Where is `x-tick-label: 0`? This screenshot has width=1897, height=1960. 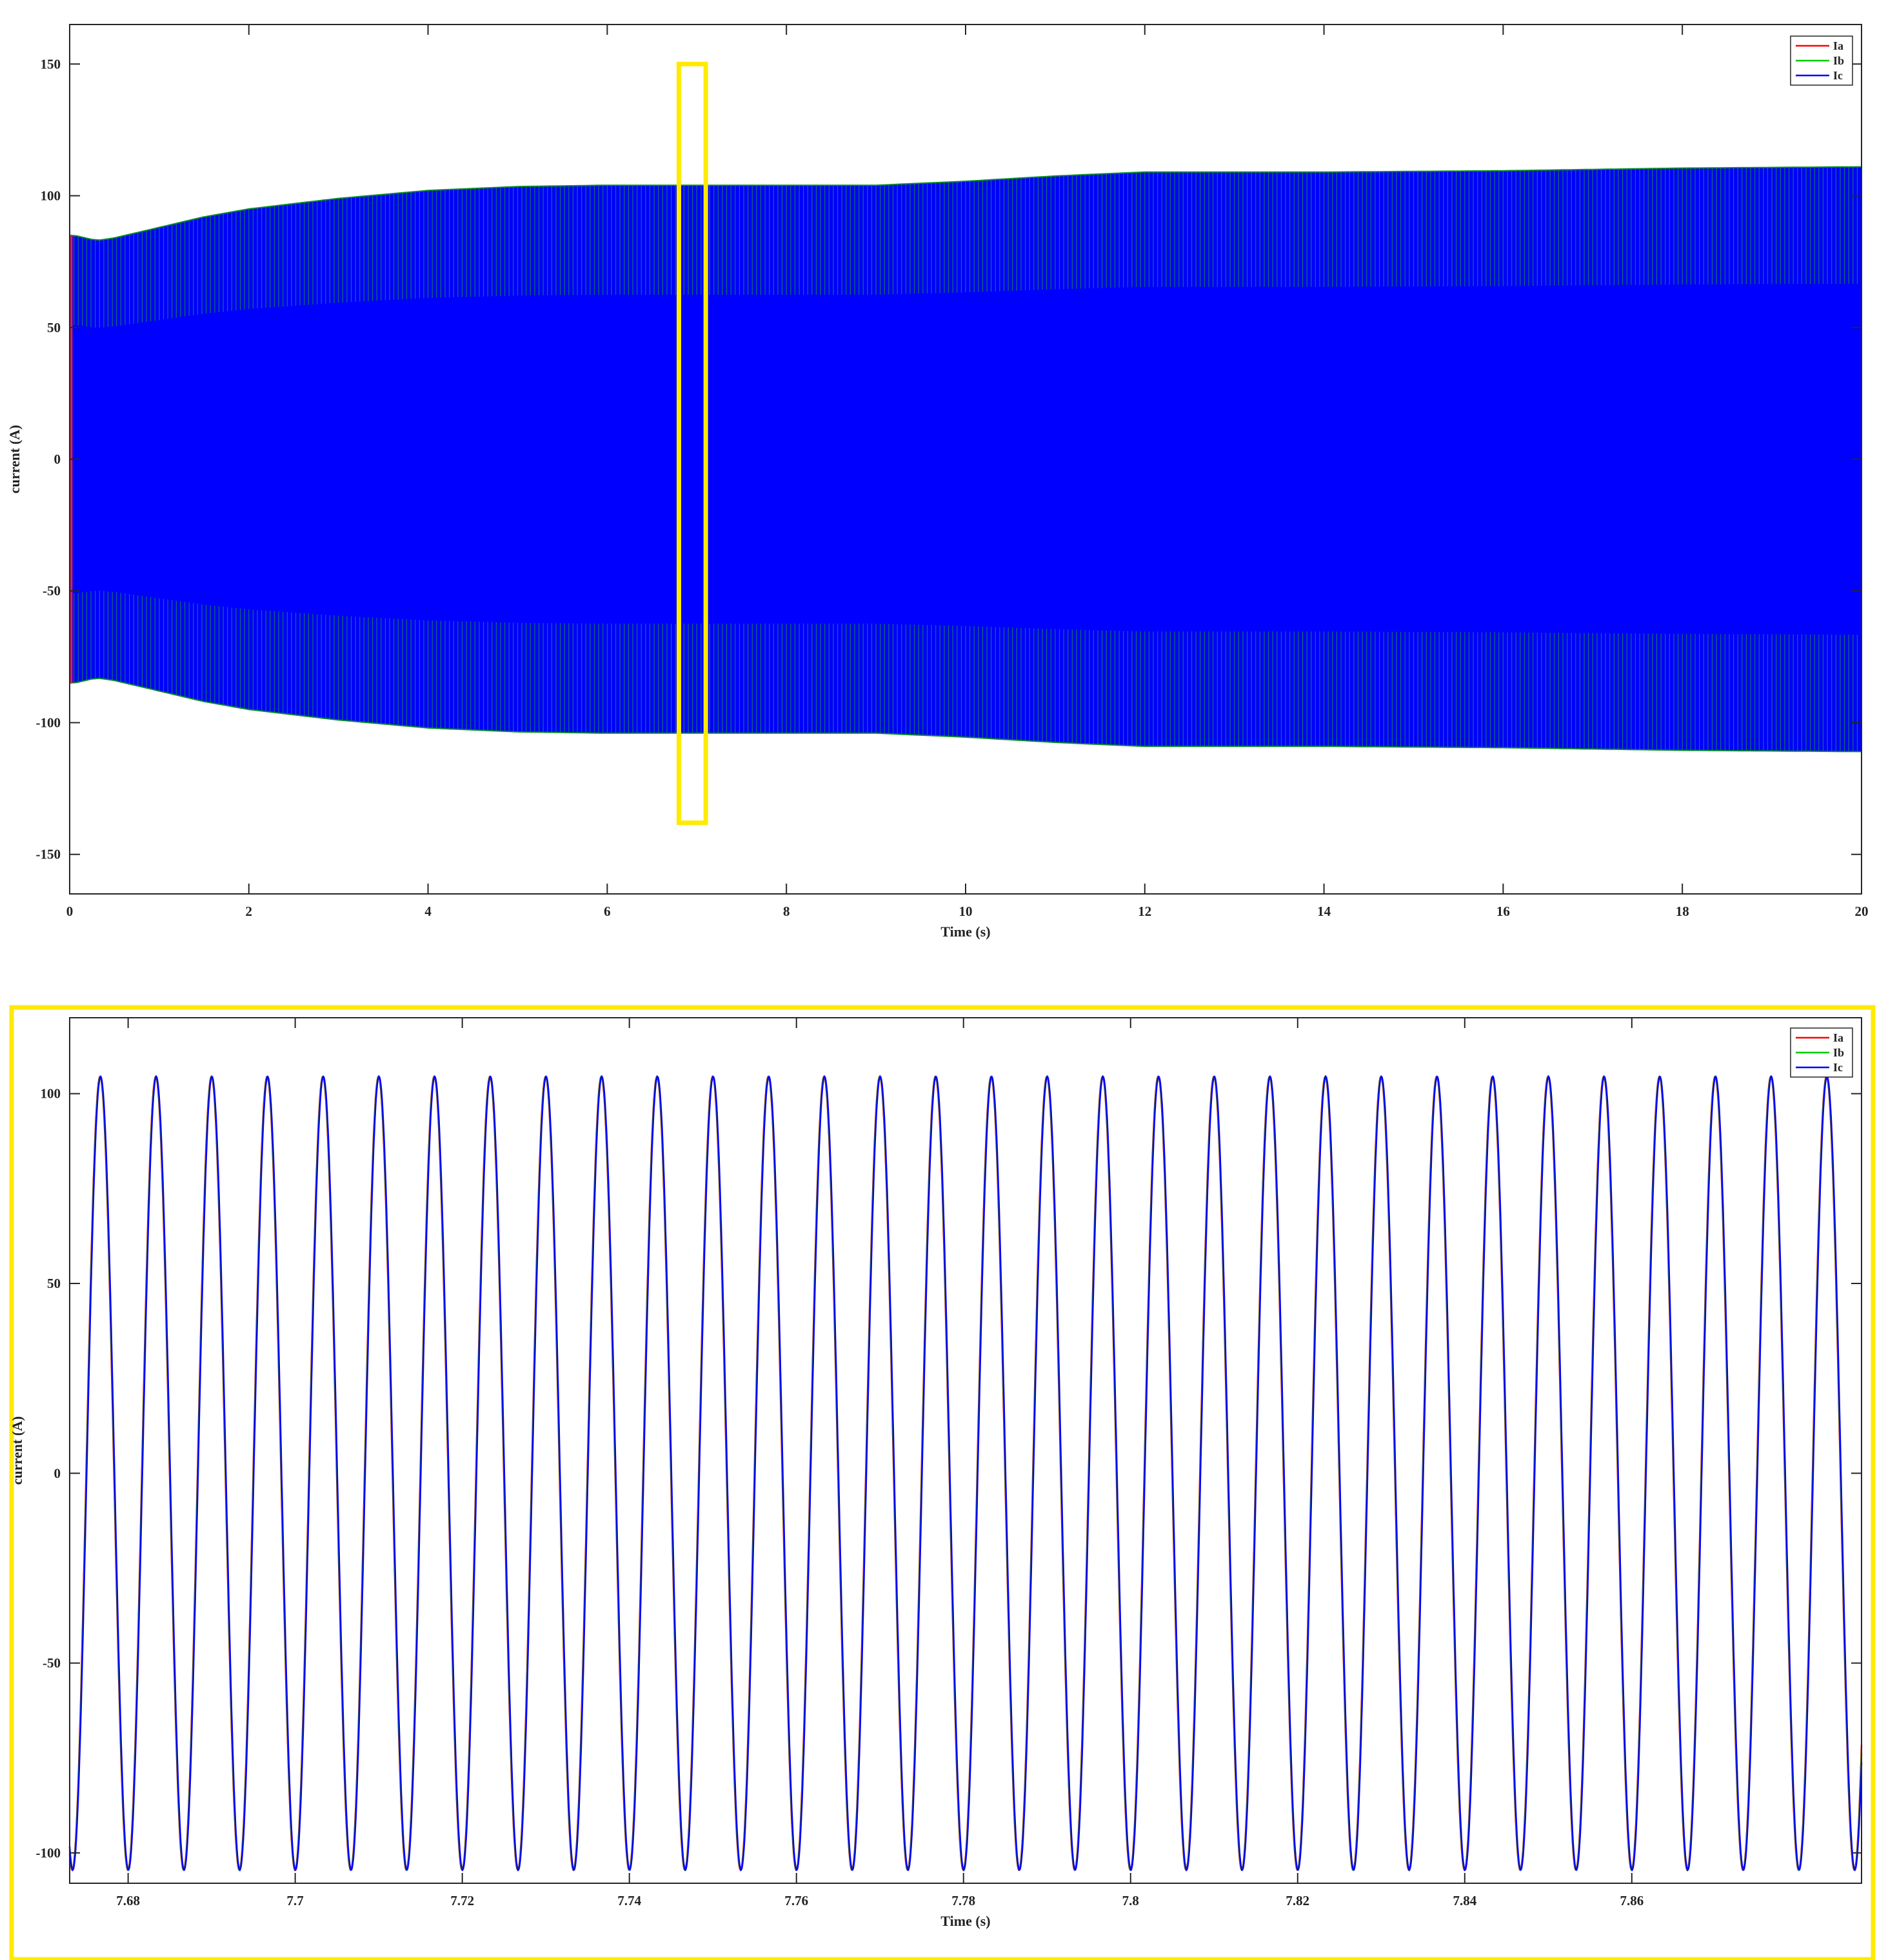 x-tick-label: 0 is located at coordinates (70, 912).